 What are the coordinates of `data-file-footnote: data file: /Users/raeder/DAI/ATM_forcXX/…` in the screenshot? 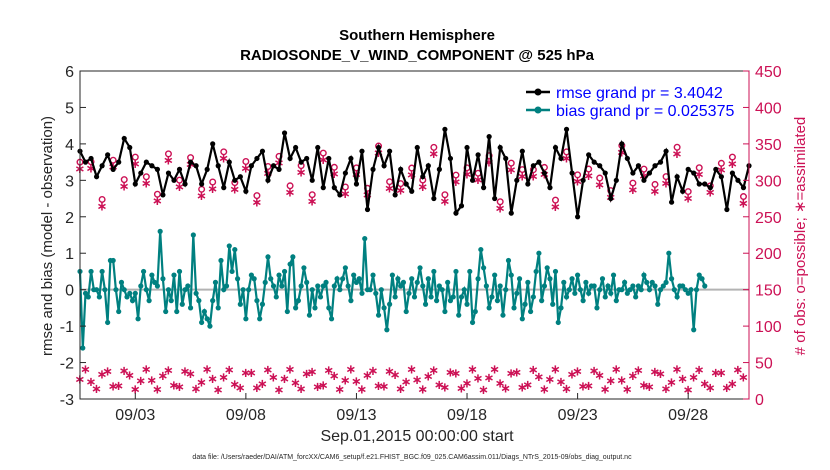 It's located at (412, 457).